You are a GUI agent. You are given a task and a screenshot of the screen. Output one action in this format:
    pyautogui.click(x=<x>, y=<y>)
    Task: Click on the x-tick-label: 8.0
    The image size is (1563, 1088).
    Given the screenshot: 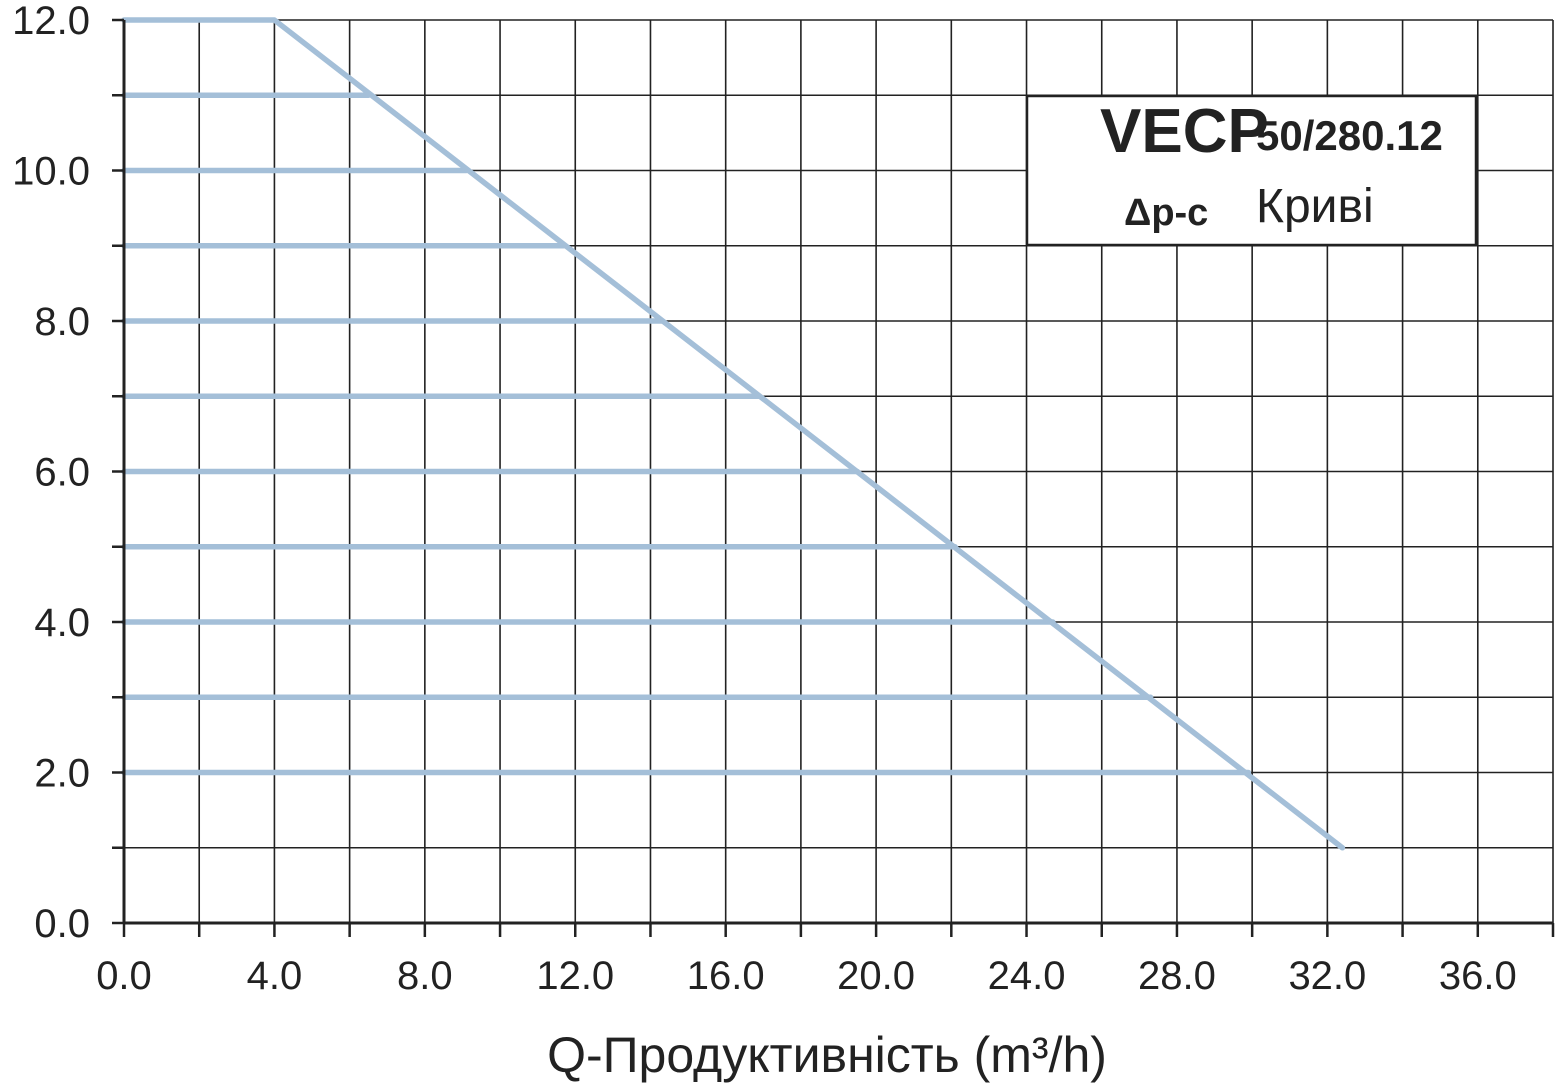 What is the action you would take?
    pyautogui.click(x=425, y=976)
    